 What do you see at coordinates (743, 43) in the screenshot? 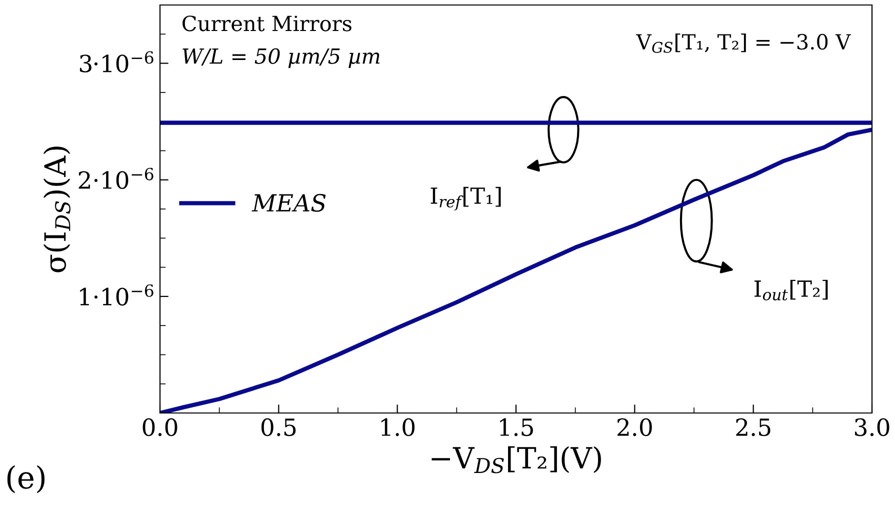
I see `annotation: V$_{GS}$[T₁, T₂] = −3.0 V` at bounding box center [743, 43].